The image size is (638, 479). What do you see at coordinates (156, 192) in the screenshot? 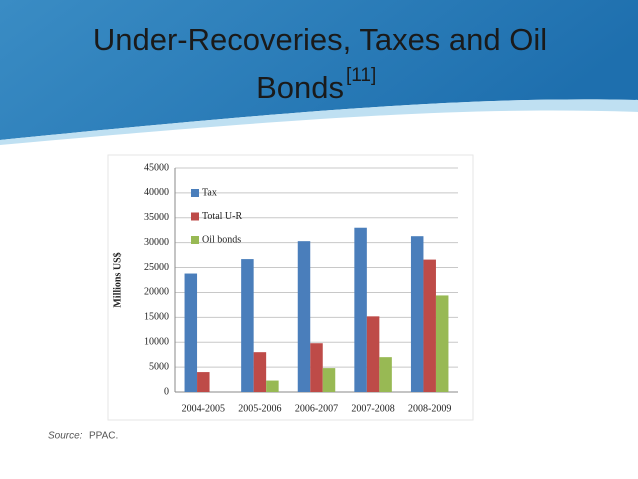
I see `y-tick-label: 40000` at bounding box center [156, 192].